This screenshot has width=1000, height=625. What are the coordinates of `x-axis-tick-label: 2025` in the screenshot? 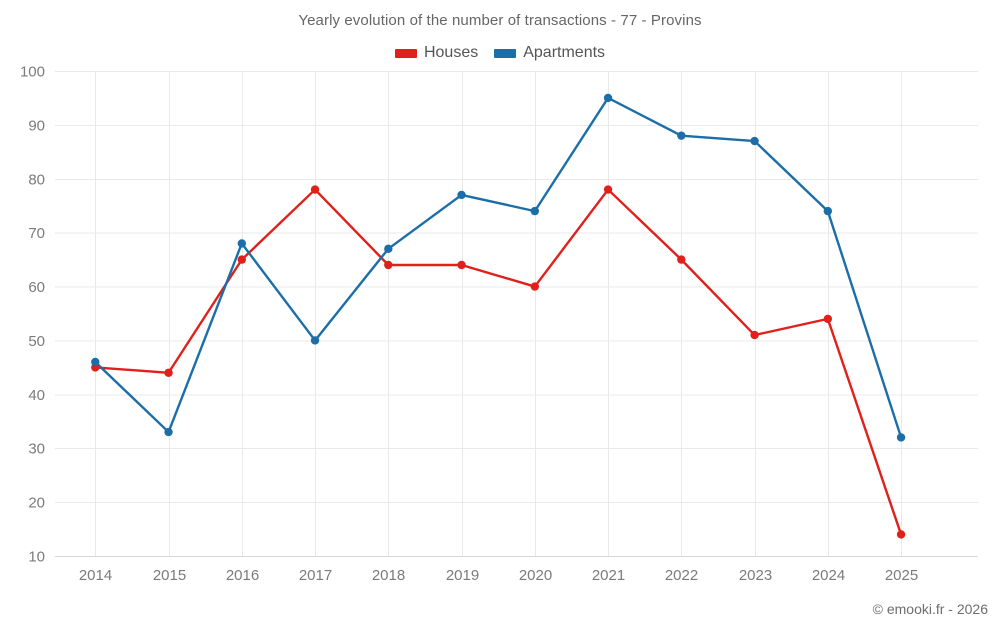 It's located at (901, 575).